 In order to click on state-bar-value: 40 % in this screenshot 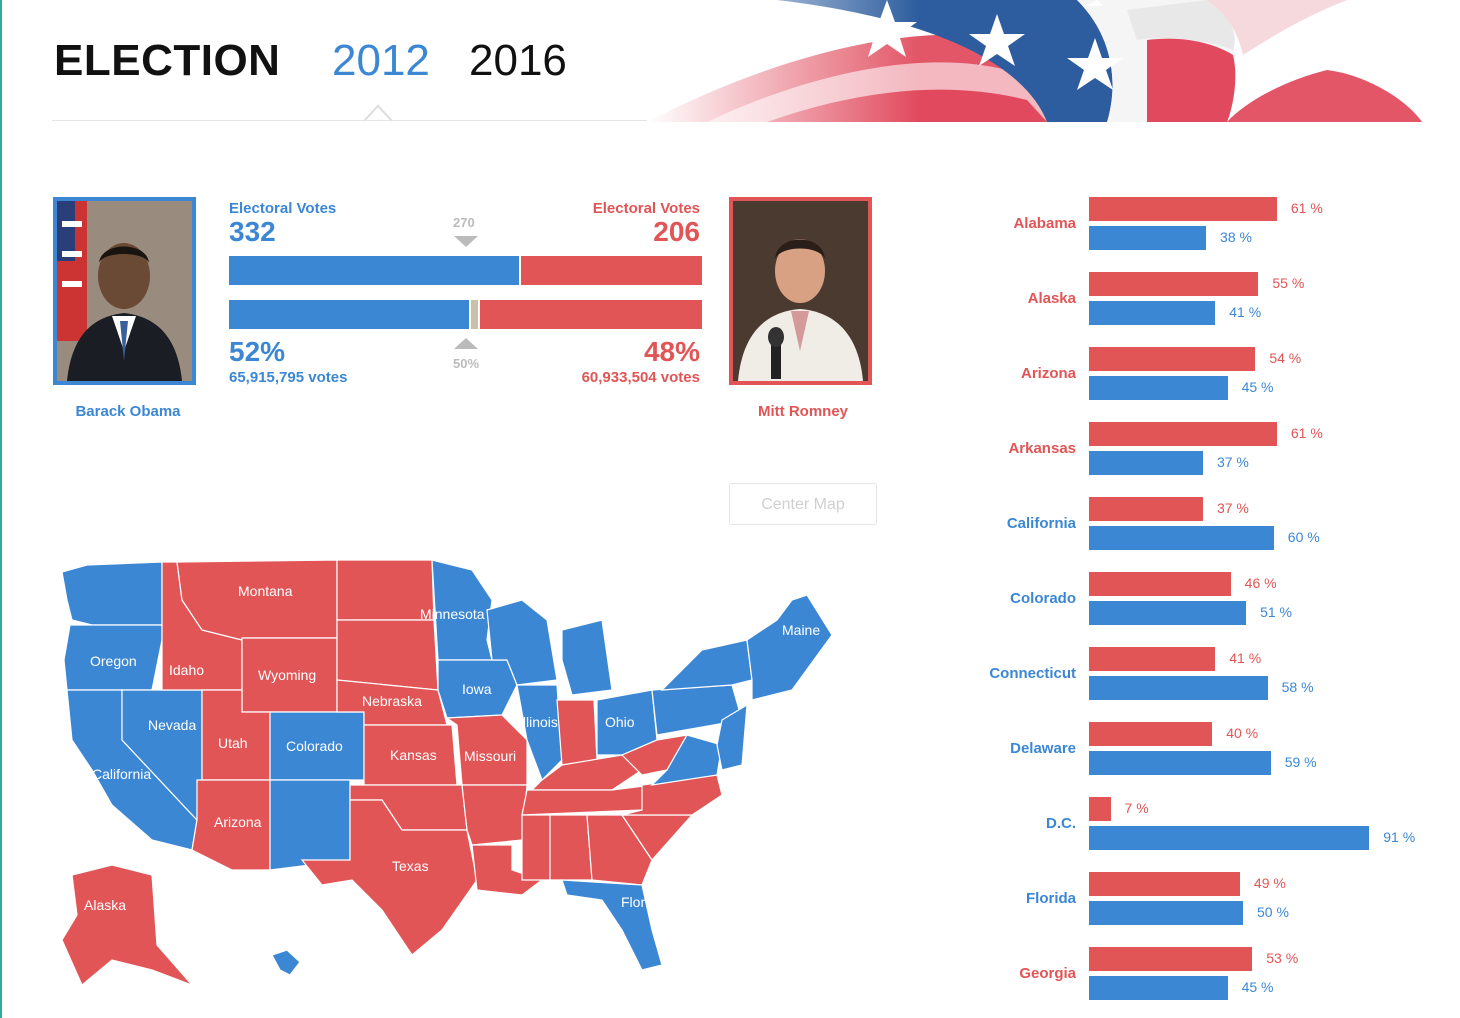, I will do `click(1242, 733)`.